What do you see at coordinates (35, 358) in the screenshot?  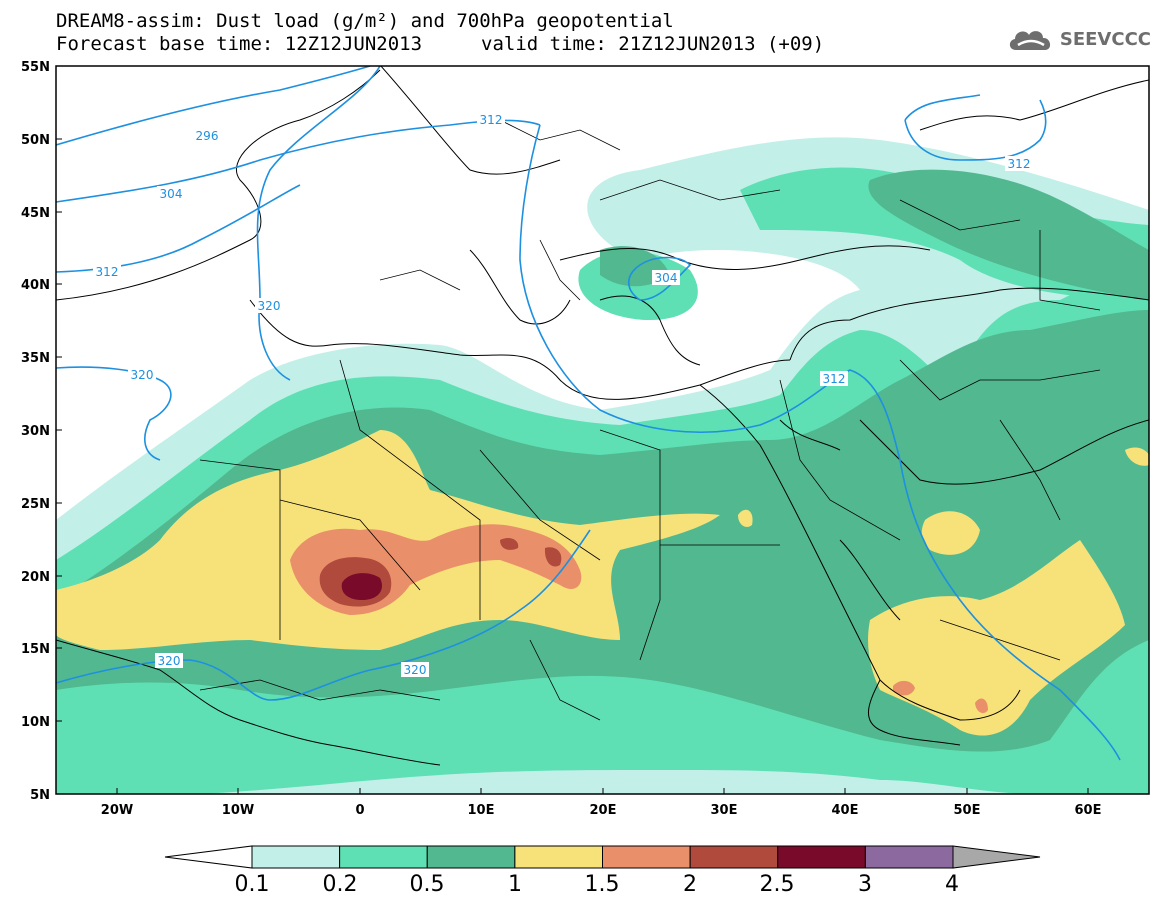 I see `lat-label: 35N` at bounding box center [35, 358].